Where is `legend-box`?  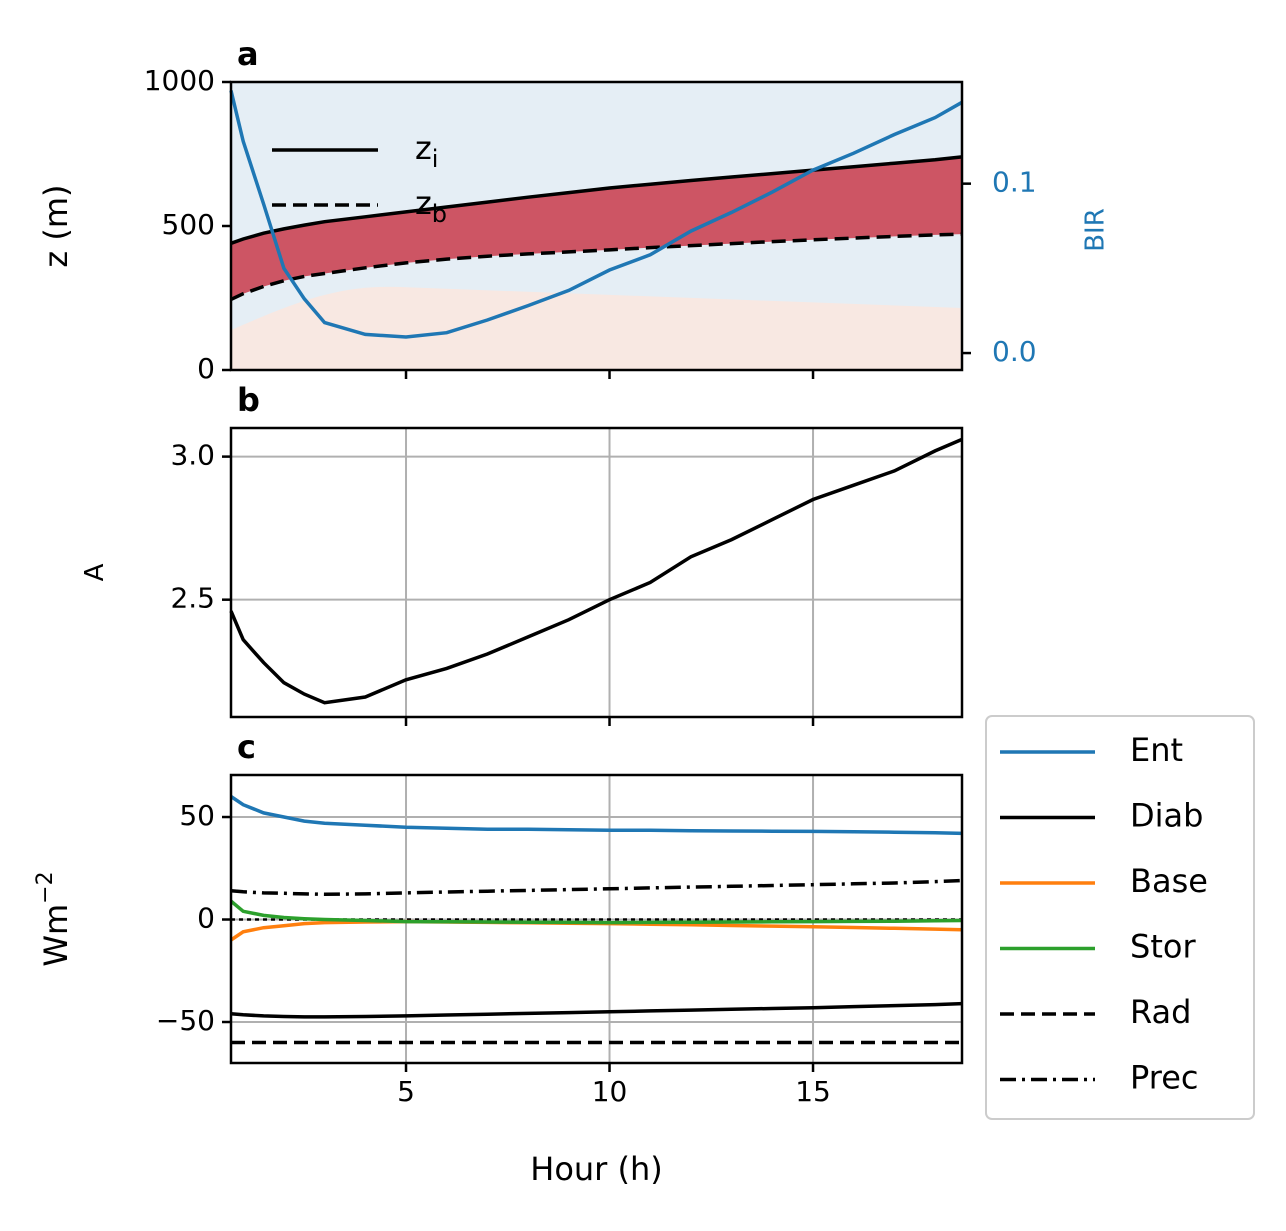 legend-box is located at coordinates (1120, 917).